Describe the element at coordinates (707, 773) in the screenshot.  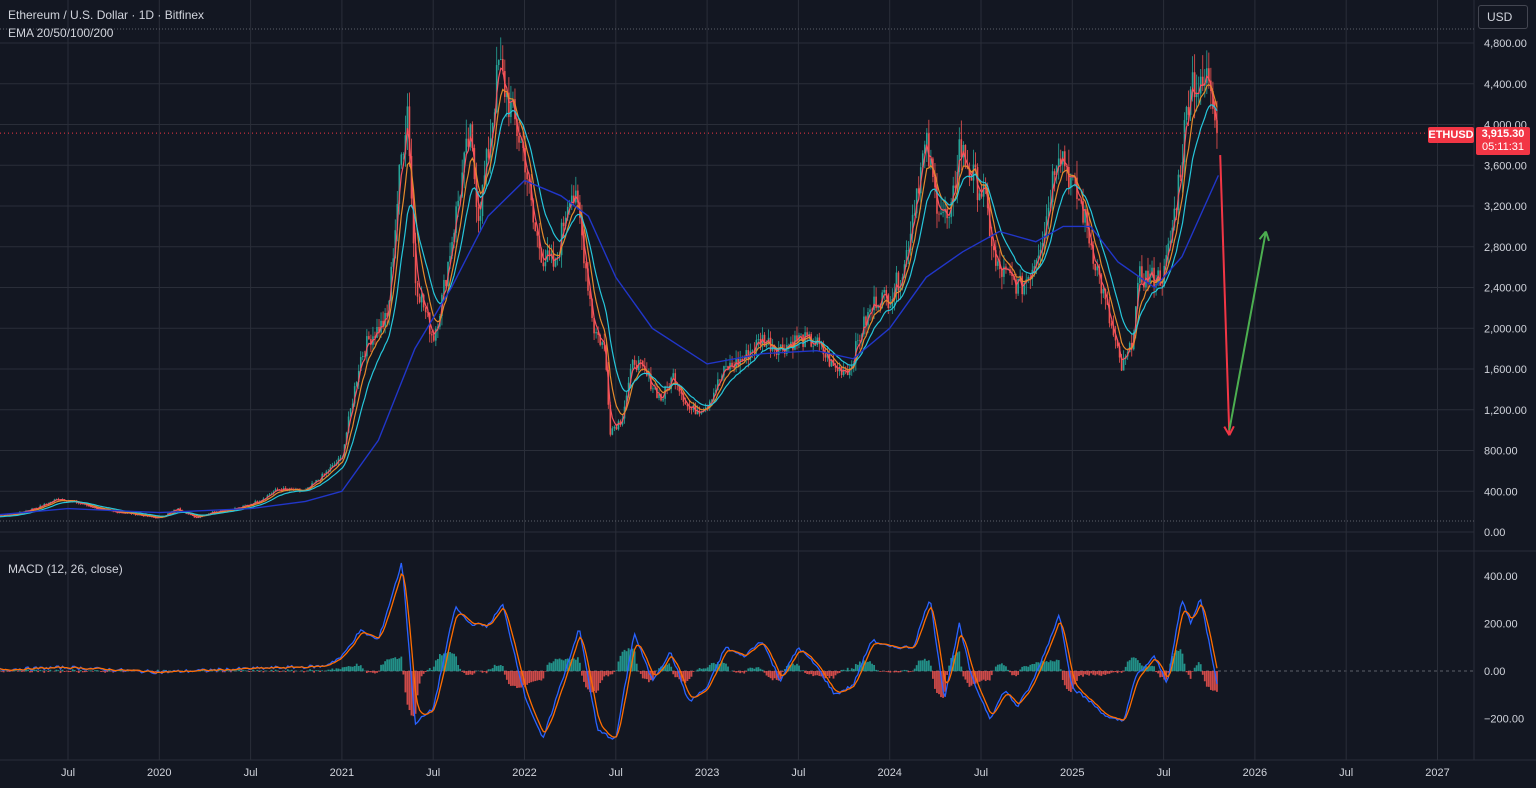
I see `time-tick-label: 2023` at that location.